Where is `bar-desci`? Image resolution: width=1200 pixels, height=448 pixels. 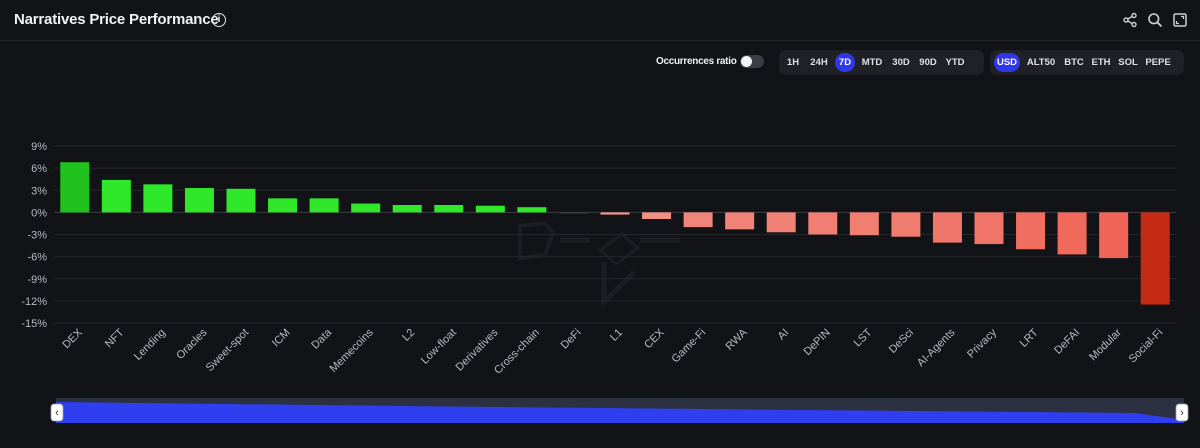
bar-desci is located at coordinates (906, 224).